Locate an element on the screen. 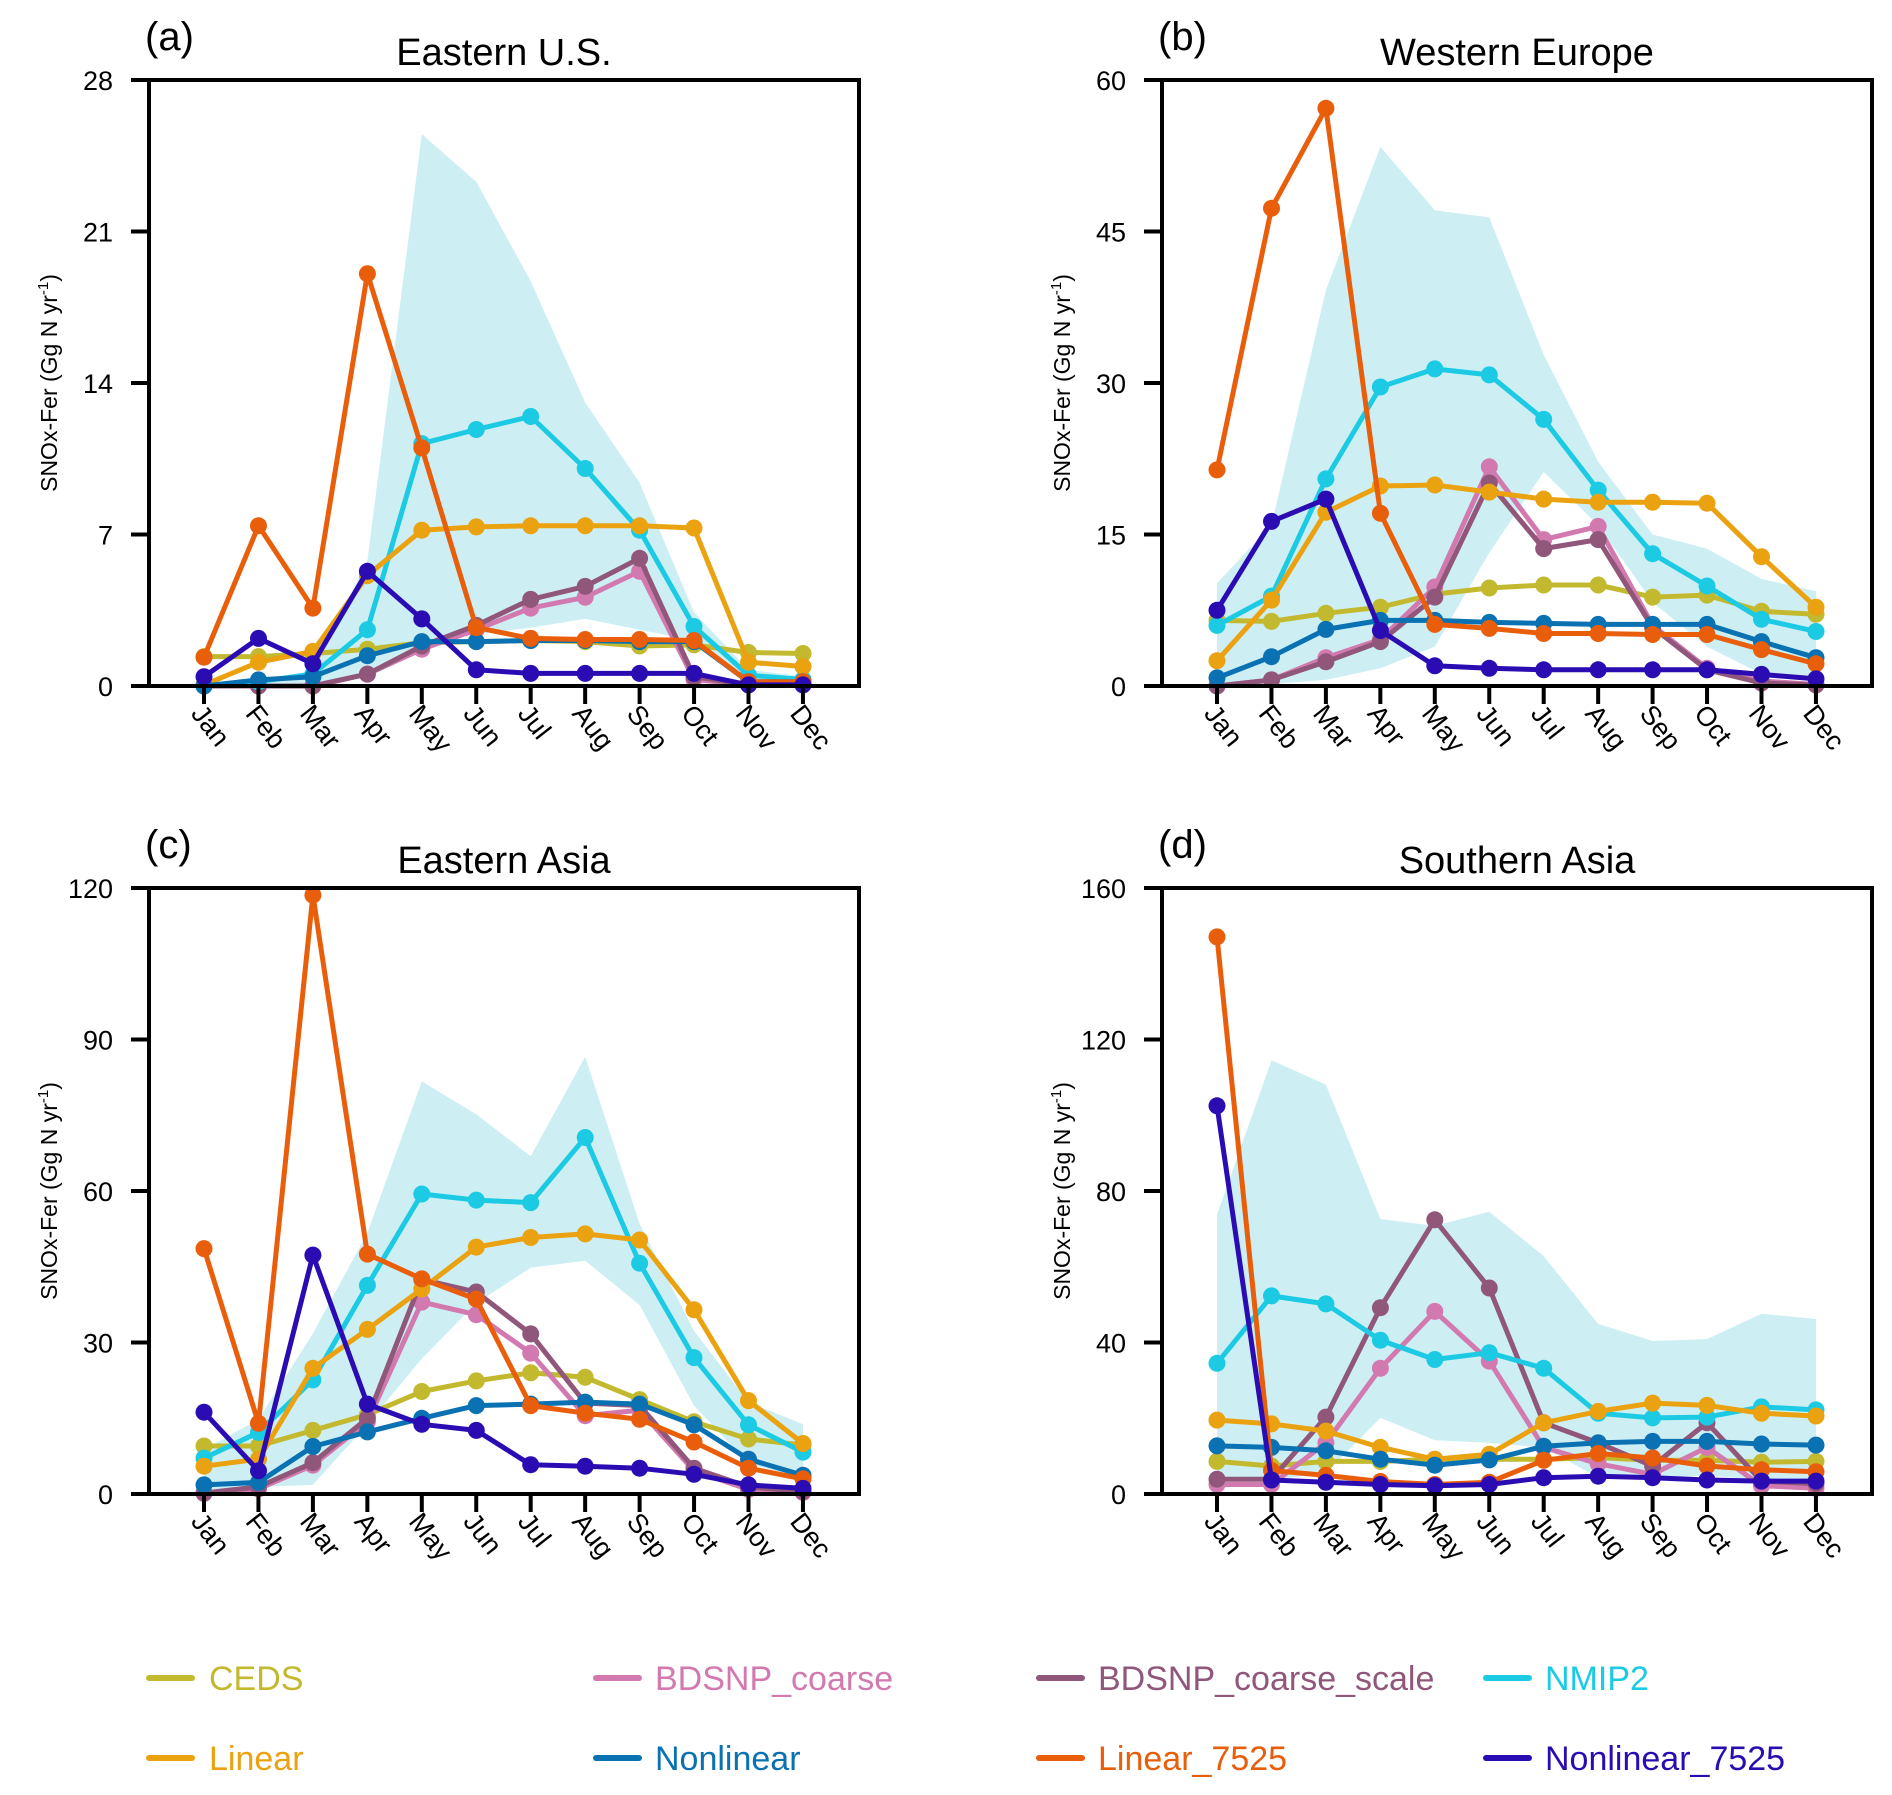  legend-label: Nonlinear_7525 is located at coordinates (1665, 1759).